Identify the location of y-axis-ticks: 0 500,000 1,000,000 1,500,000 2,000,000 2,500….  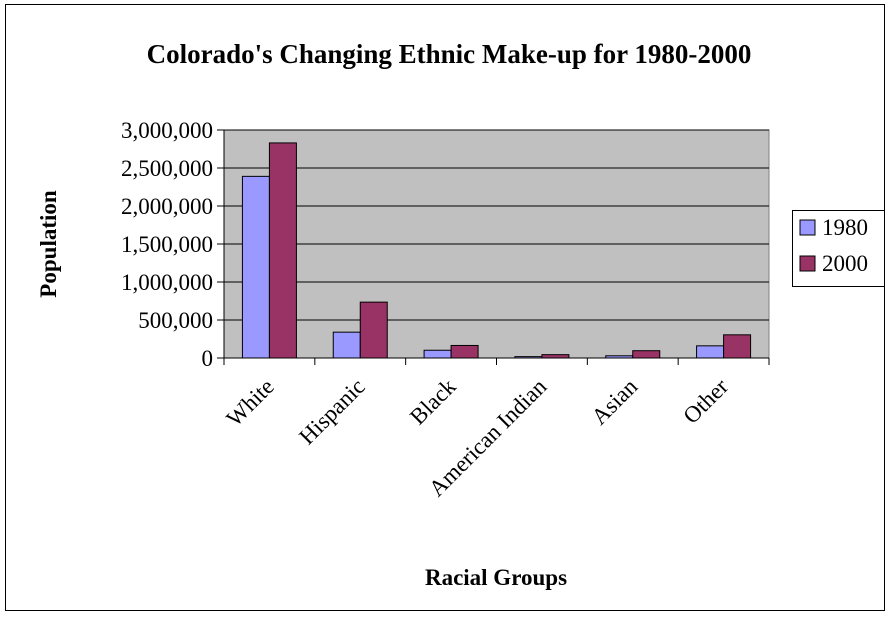
(172, 244).